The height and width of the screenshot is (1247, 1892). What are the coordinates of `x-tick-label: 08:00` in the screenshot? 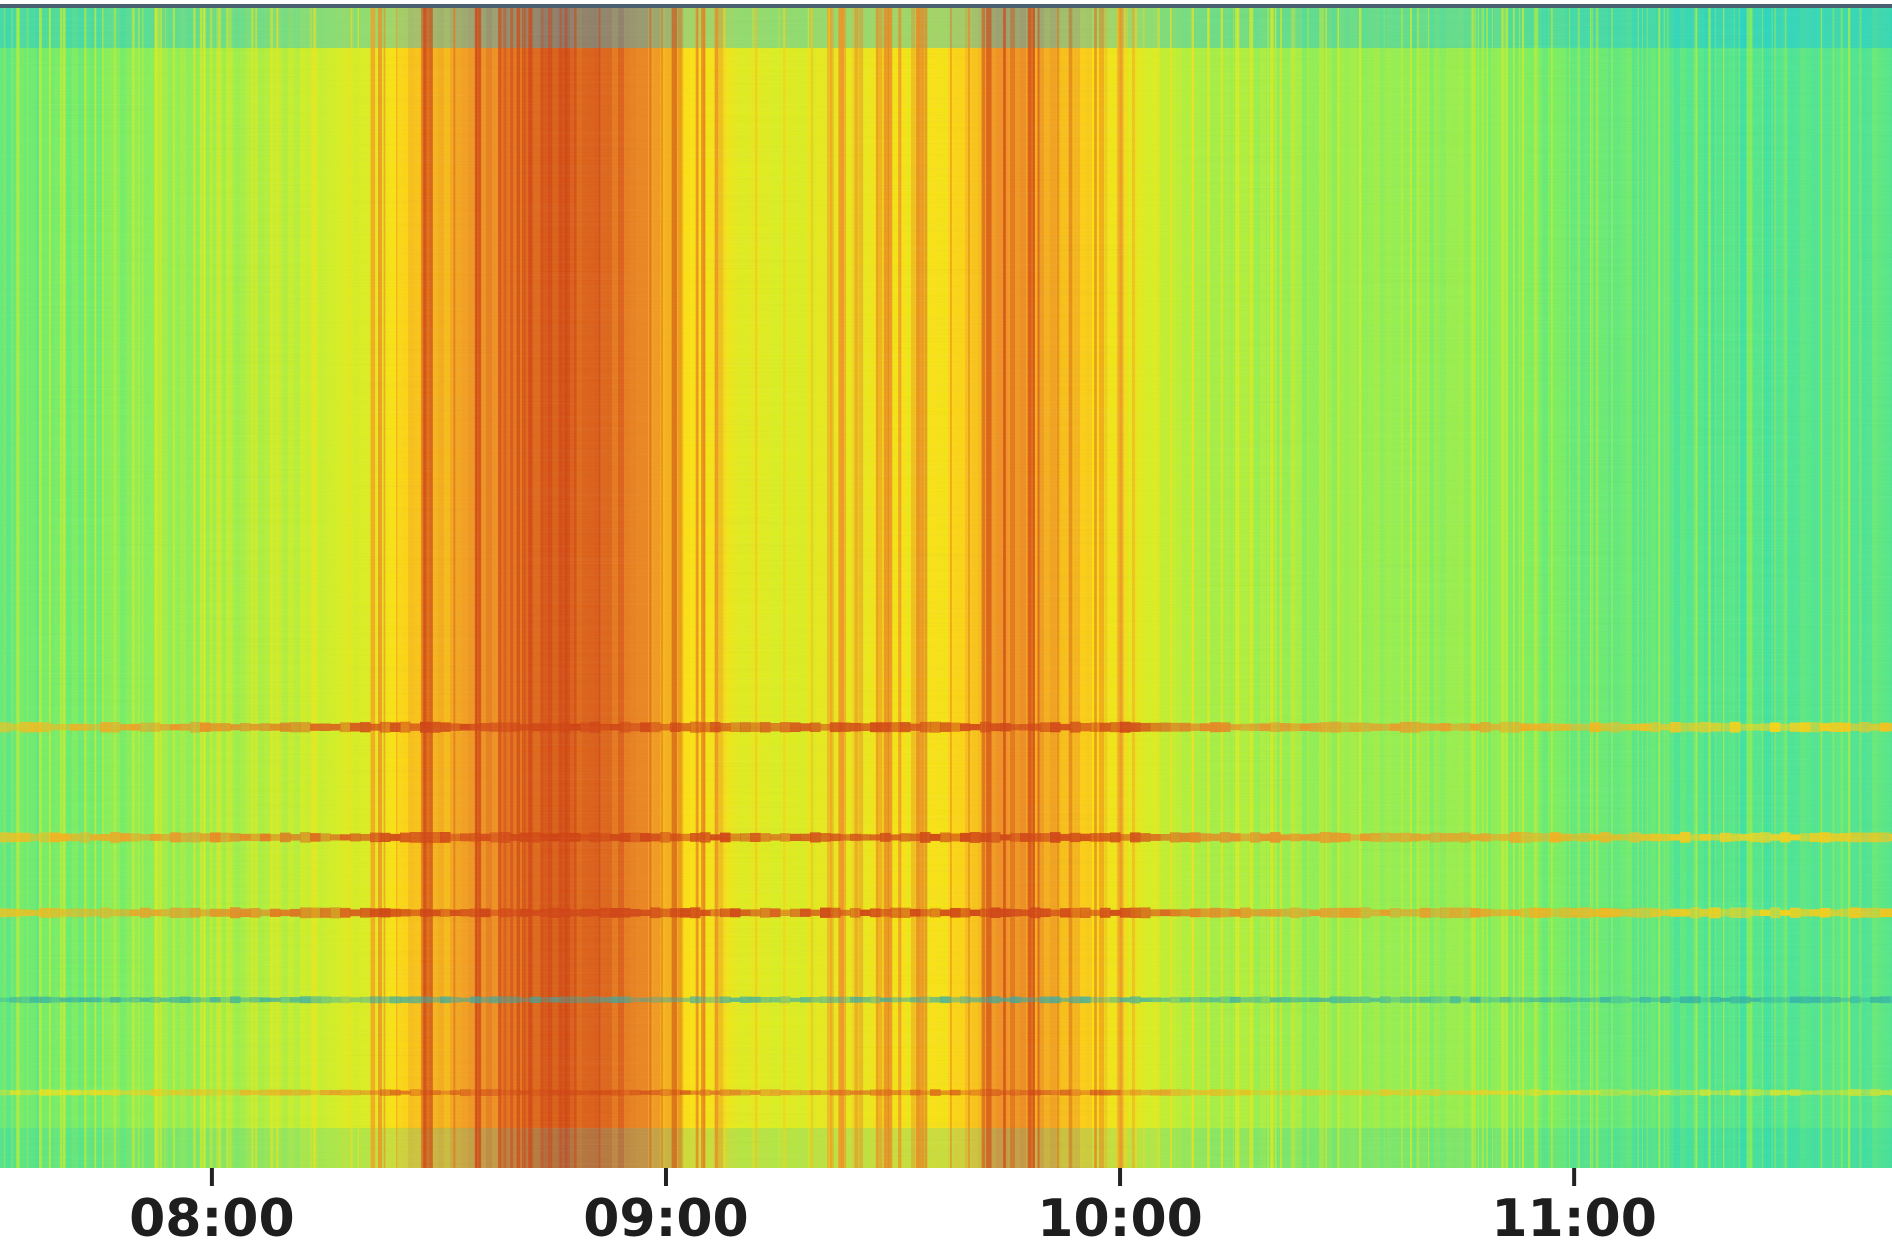 It's located at (212, 1216).